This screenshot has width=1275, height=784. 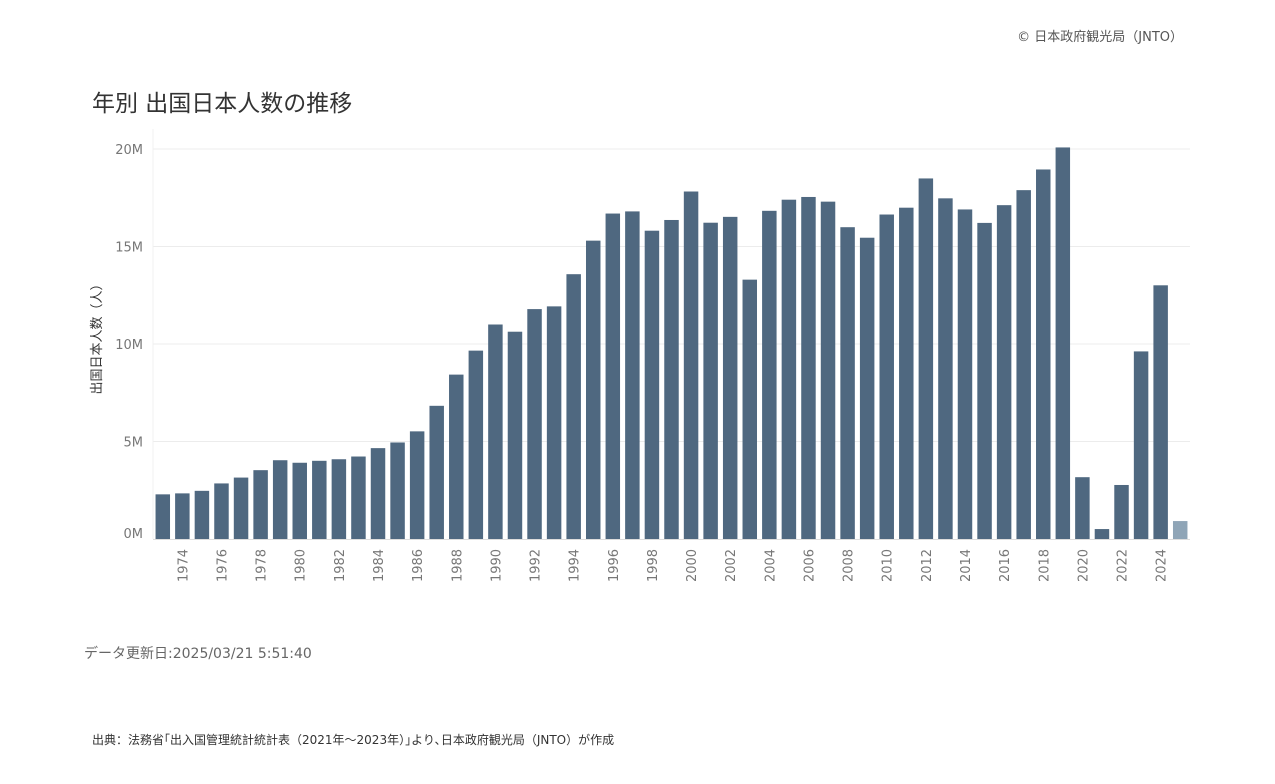 I want to click on bar-1973, so click(x=163, y=516).